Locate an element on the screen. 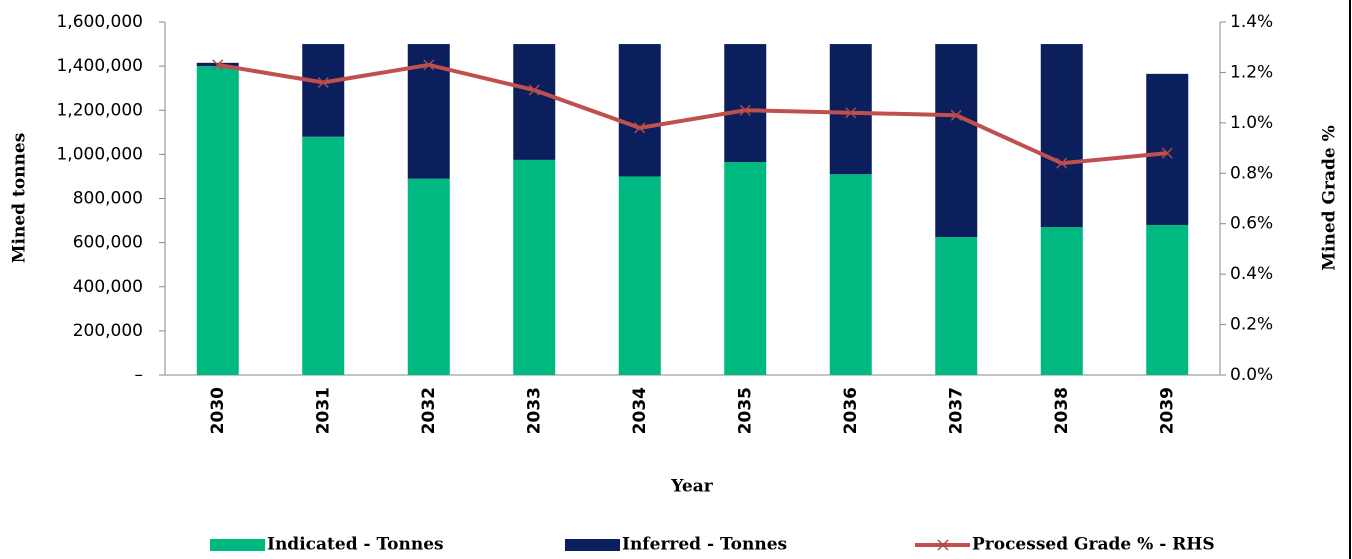 Image resolution: width=1352 pixels, height=559 pixels. x-axis-title: Year is located at coordinates (691, 487).